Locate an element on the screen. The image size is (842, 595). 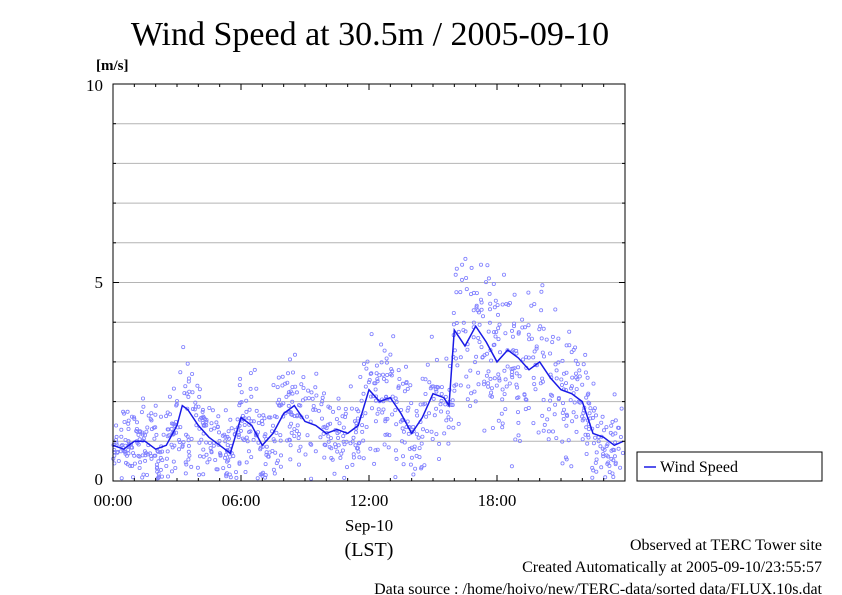
x-date-label: Sep-10 is located at coordinates (369, 525).